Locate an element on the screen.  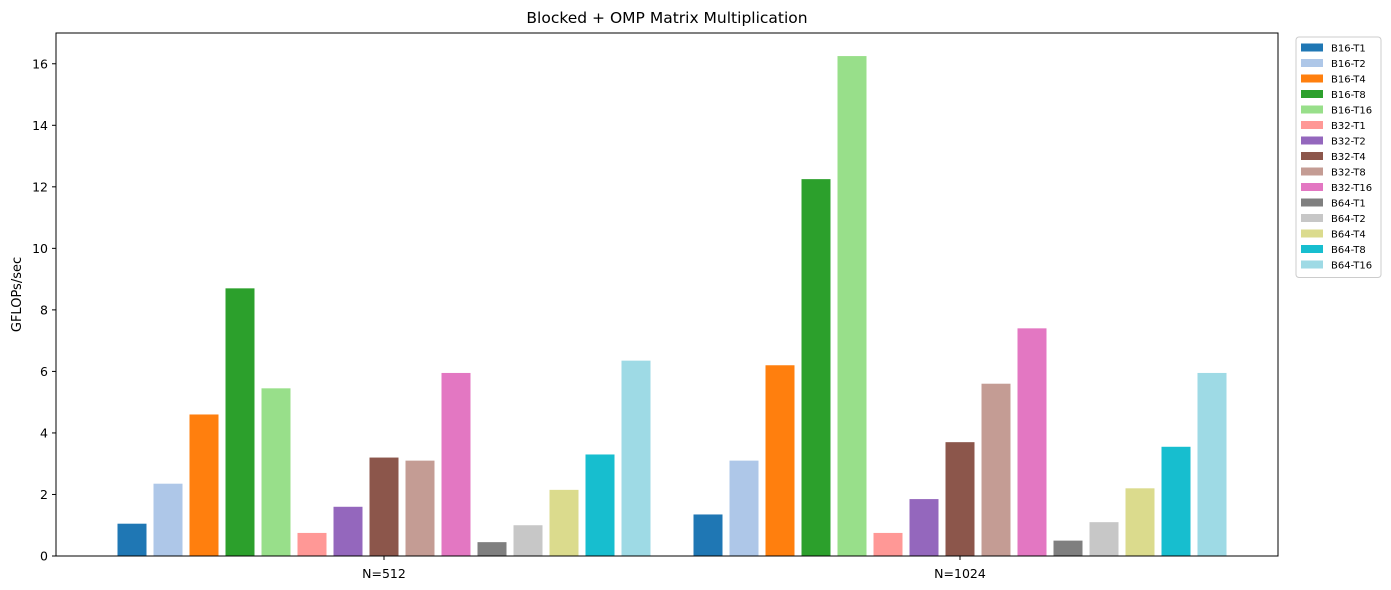
bar-b16-t16-n512 is located at coordinates (276, 472).